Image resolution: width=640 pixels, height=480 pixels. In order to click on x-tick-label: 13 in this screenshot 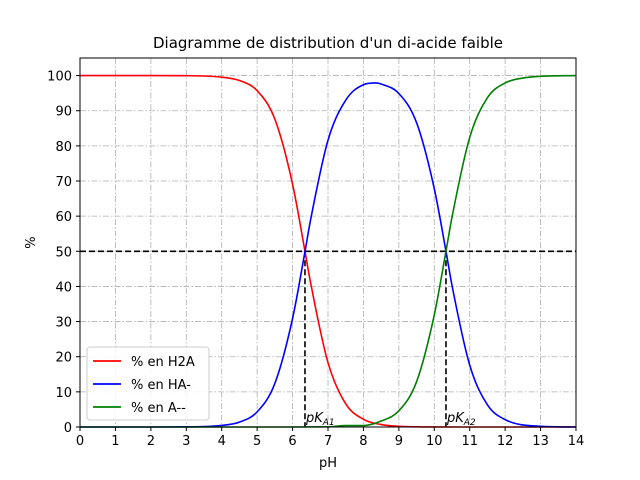, I will do `click(540, 441)`.